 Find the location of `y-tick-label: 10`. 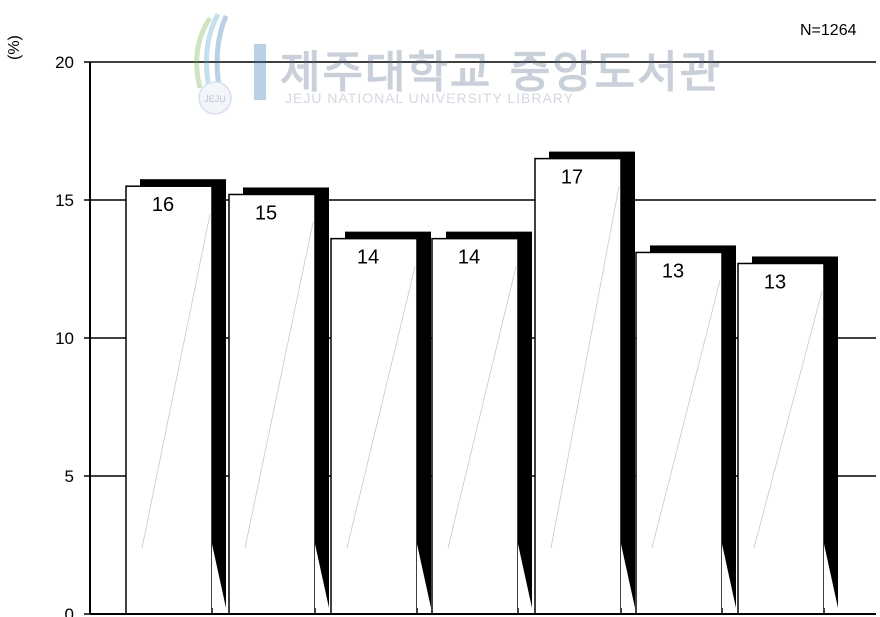

y-tick-label: 10 is located at coordinates (64, 338).